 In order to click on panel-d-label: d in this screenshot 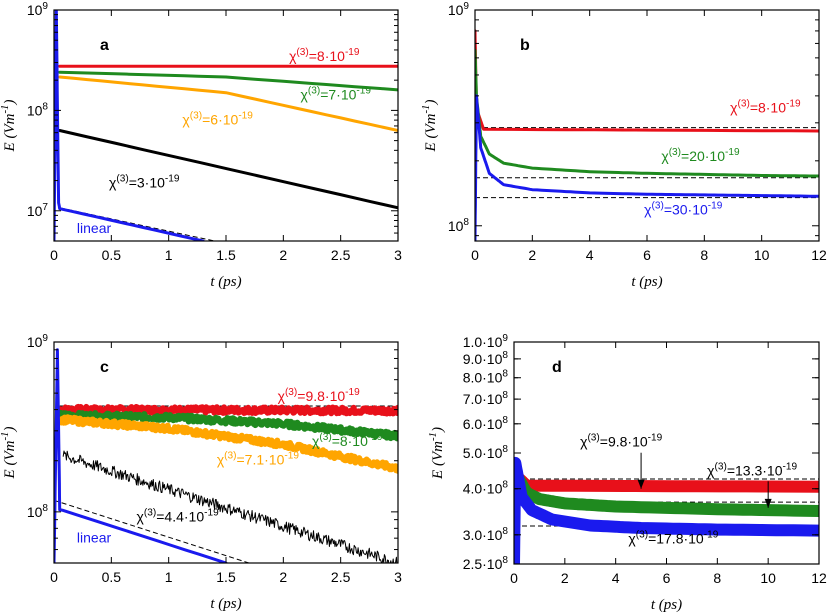, I will do `click(557, 367)`.